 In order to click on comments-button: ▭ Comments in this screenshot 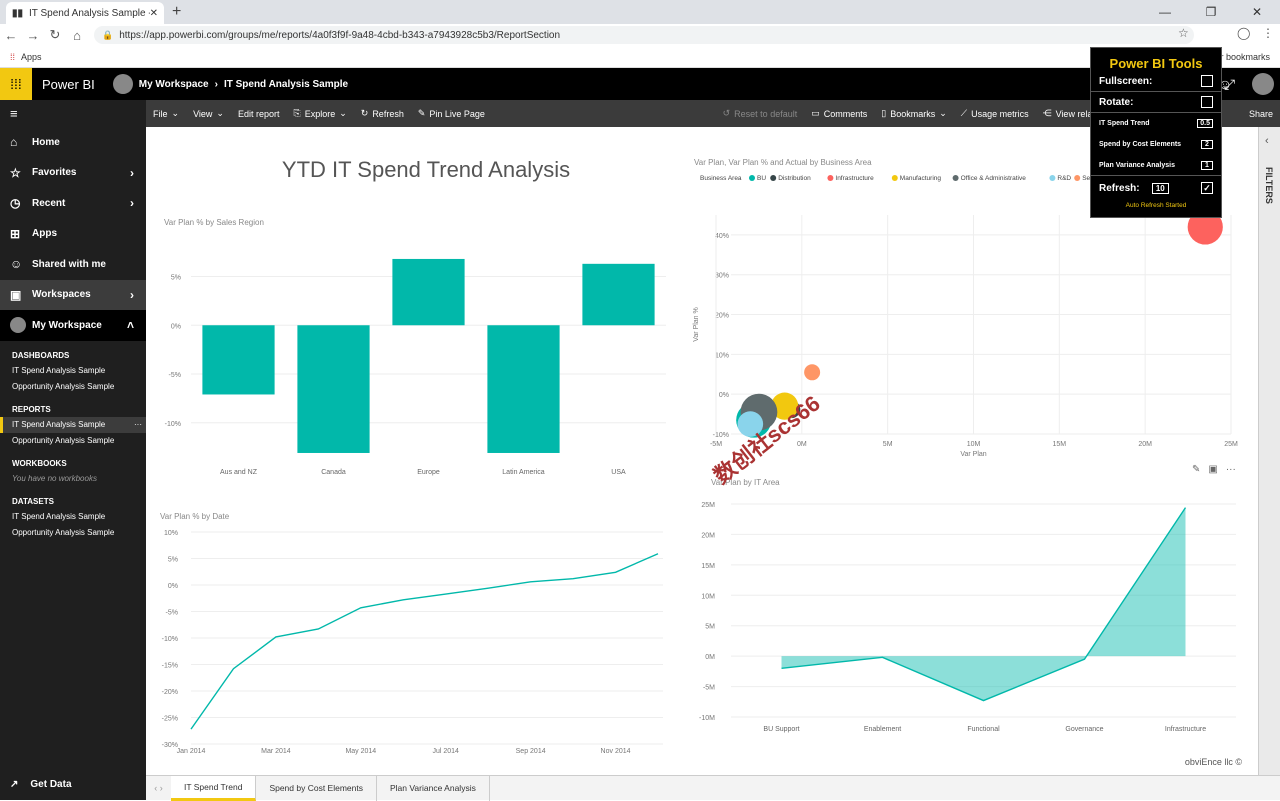, I will do `click(839, 113)`.